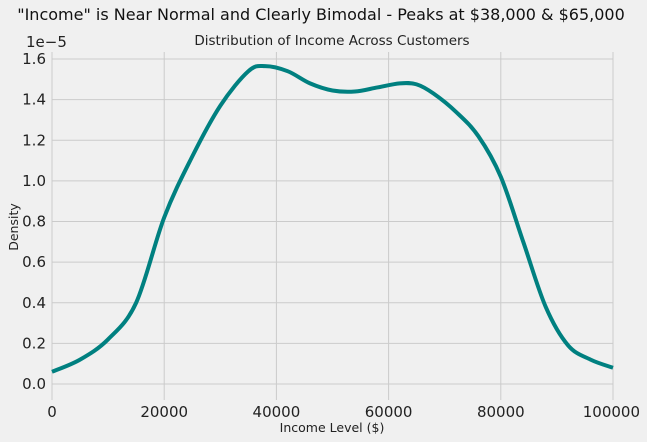 This screenshot has height=442, width=647. I want to click on y-axis-title: Density, so click(13, 227).